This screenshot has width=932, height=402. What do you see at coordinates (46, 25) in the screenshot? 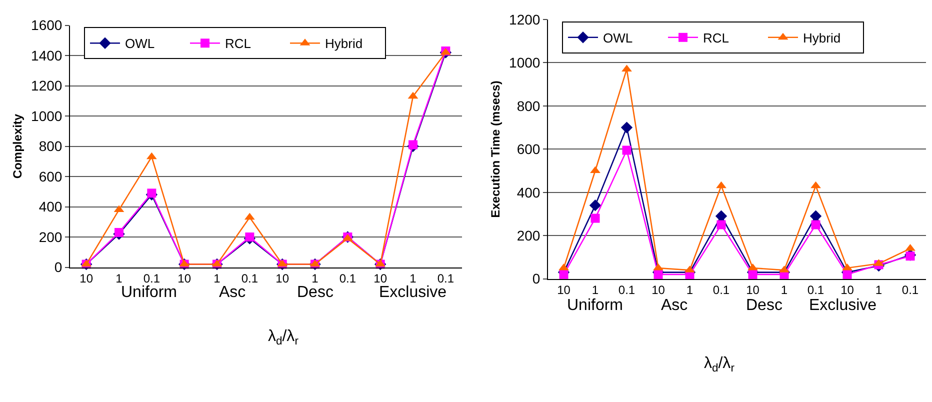
I see `y-tick-label: 1600` at bounding box center [46, 25].